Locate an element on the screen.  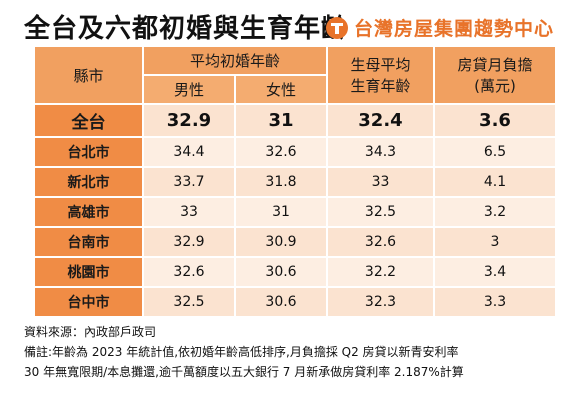
table-row: 台中市 32.5 30.6 32.3 3.3 is located at coordinates (295, 302).